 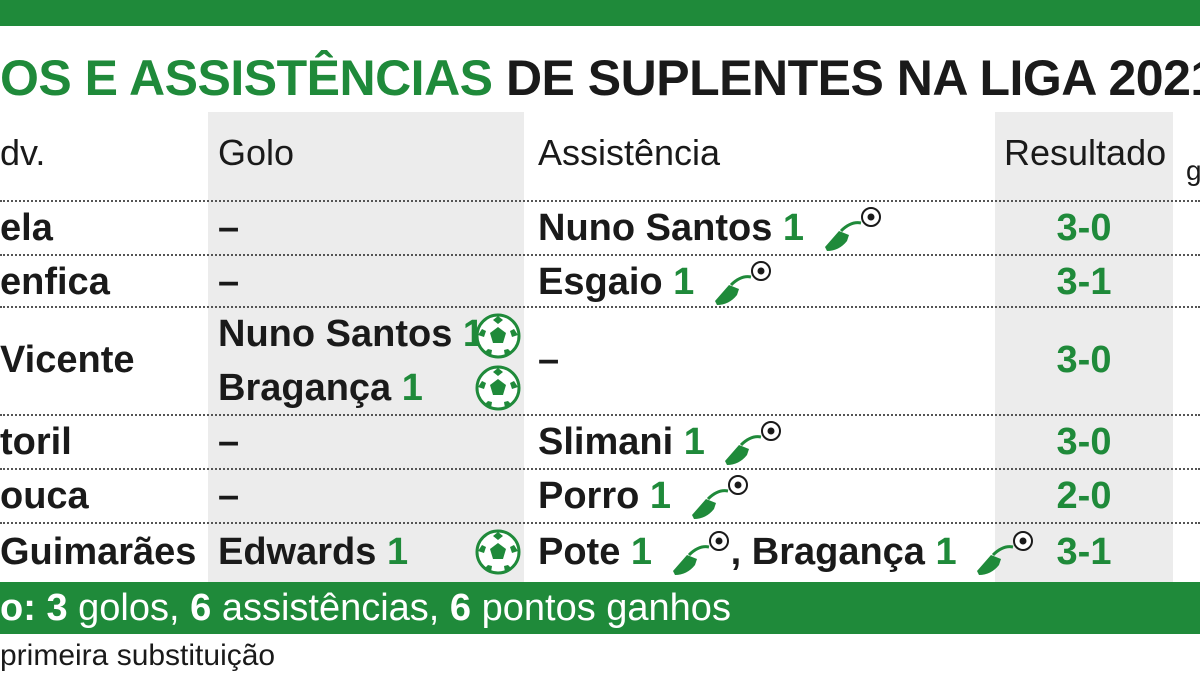 What do you see at coordinates (229, 496) in the screenshot?
I see `row-5-golo: –` at bounding box center [229, 496].